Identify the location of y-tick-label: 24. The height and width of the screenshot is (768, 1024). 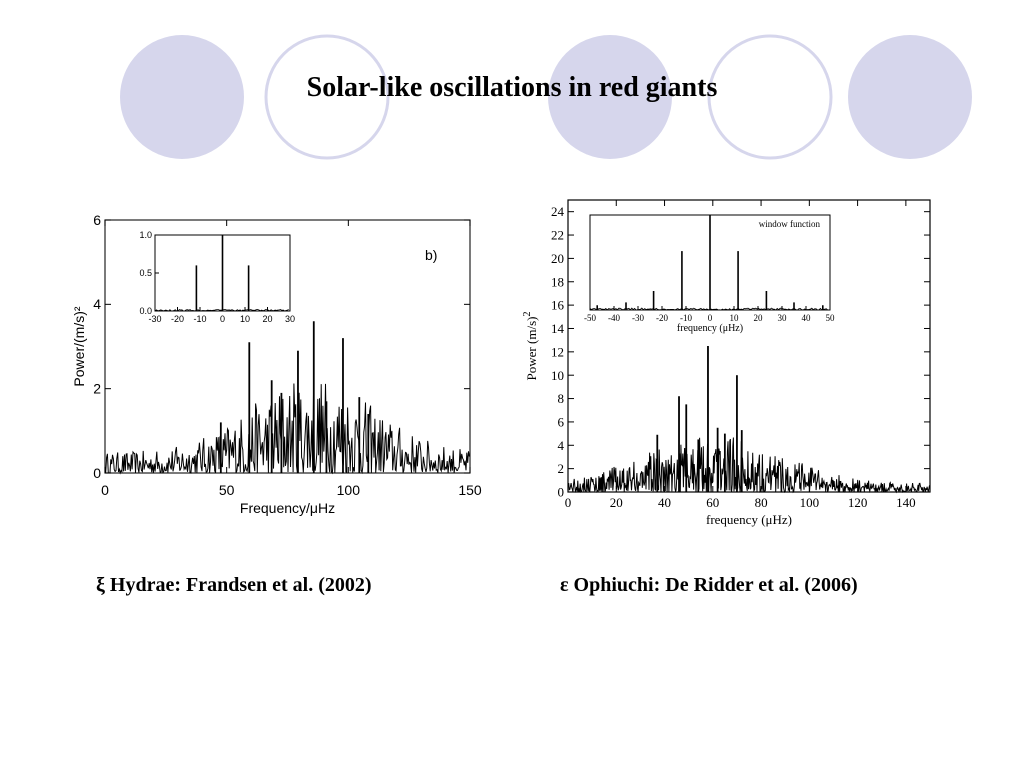
(558, 211).